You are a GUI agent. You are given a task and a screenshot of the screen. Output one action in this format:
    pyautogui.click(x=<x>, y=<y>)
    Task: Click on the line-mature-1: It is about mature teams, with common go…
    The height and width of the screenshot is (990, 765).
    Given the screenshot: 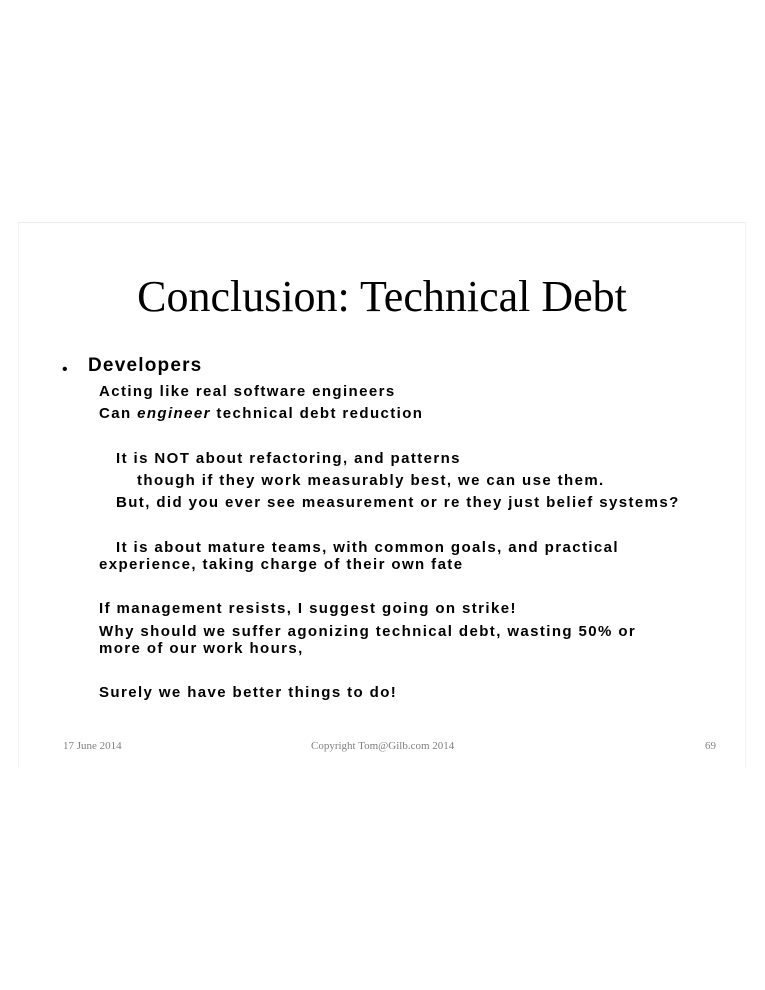 What is the action you would take?
    pyautogui.click(x=367, y=547)
    